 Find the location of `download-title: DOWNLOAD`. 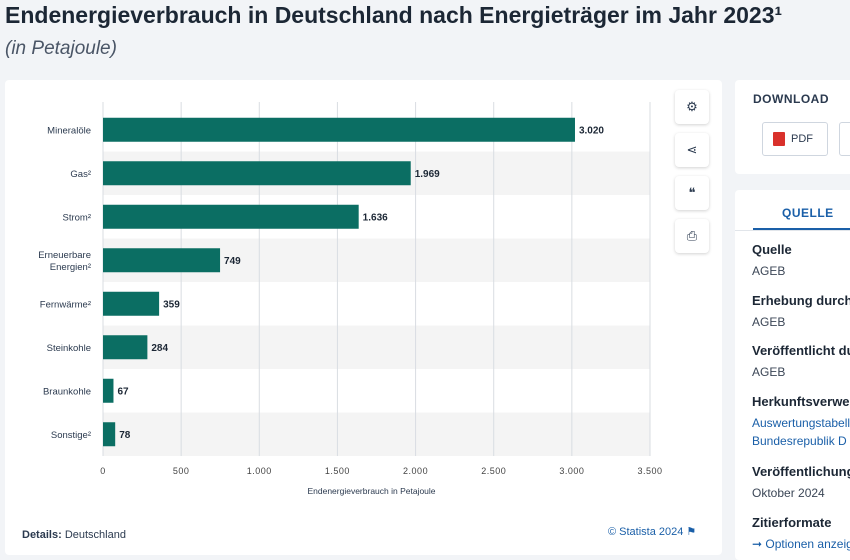

download-title: DOWNLOAD is located at coordinates (791, 99).